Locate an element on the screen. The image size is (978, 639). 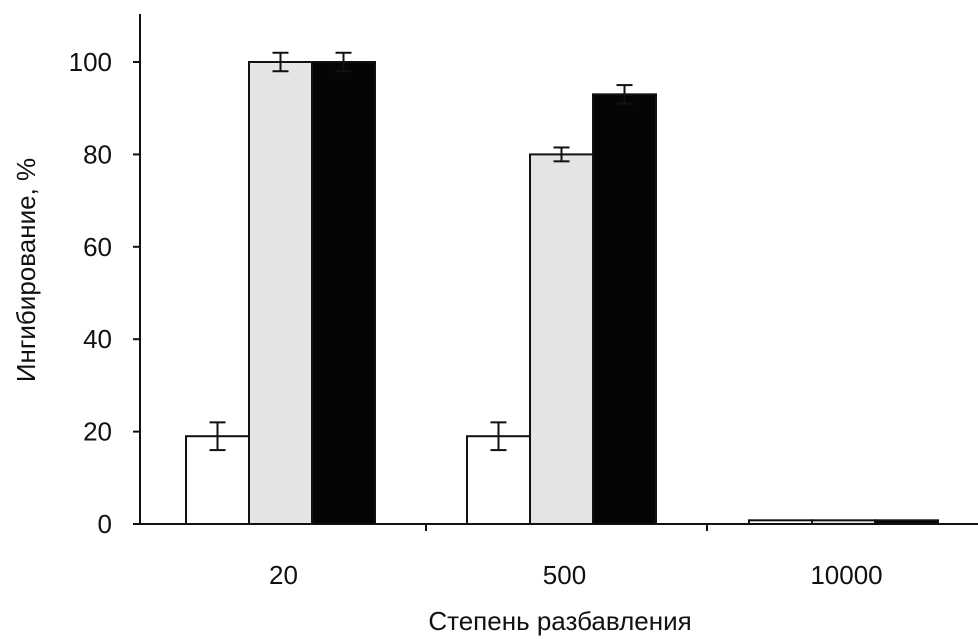
y-axis-title: Ингибирование, % is located at coordinates (26, 270).